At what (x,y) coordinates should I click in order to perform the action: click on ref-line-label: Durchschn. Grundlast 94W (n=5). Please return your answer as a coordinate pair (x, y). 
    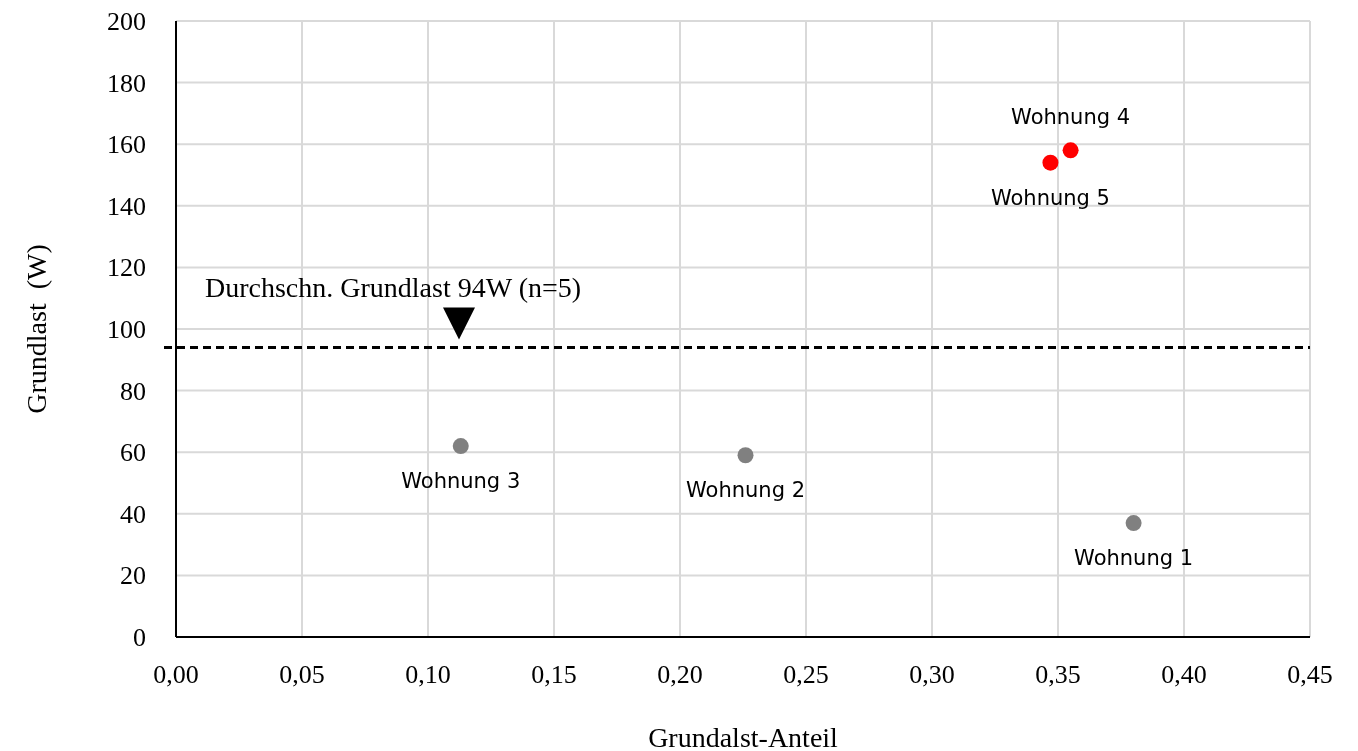
    Looking at the image, I should click on (393, 288).